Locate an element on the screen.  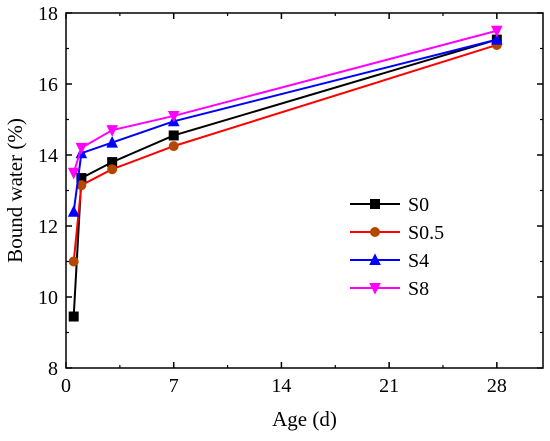
y-axis-title: Bound water (%) is located at coordinates (15, 190).